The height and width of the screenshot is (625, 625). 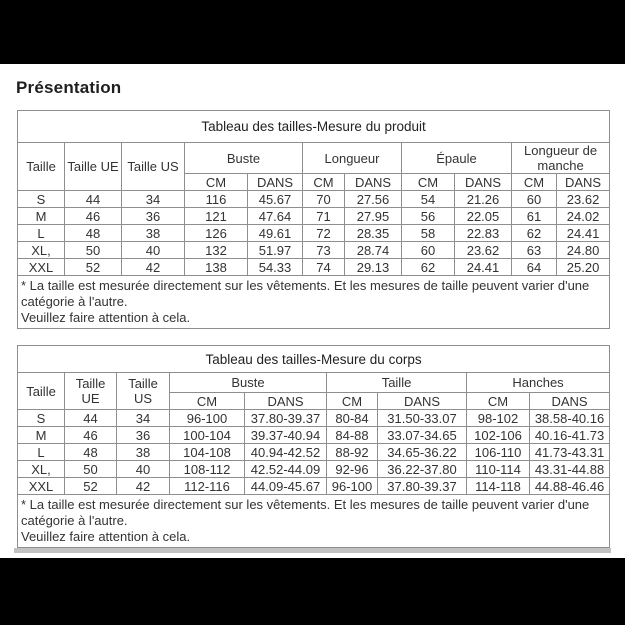 What do you see at coordinates (207, 452) in the screenshot?
I see `value-cell: 104-108` at bounding box center [207, 452].